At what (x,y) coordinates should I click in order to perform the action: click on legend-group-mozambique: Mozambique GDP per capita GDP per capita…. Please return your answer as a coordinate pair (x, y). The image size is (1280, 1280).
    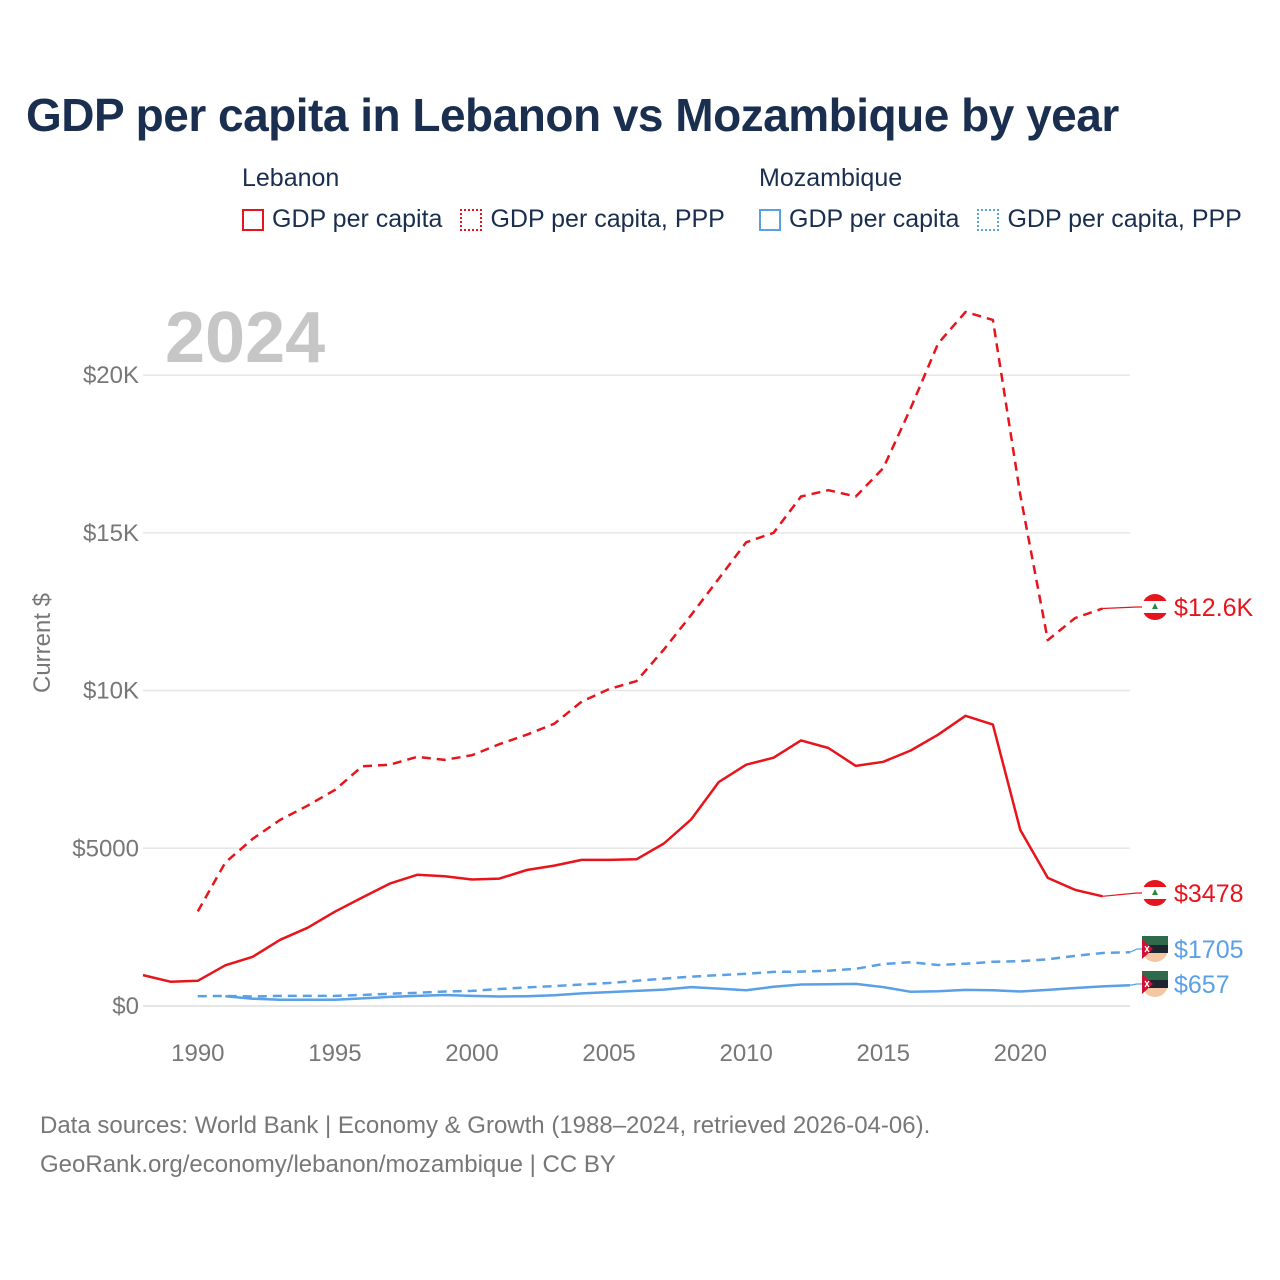
    Looking at the image, I should click on (1009, 199).